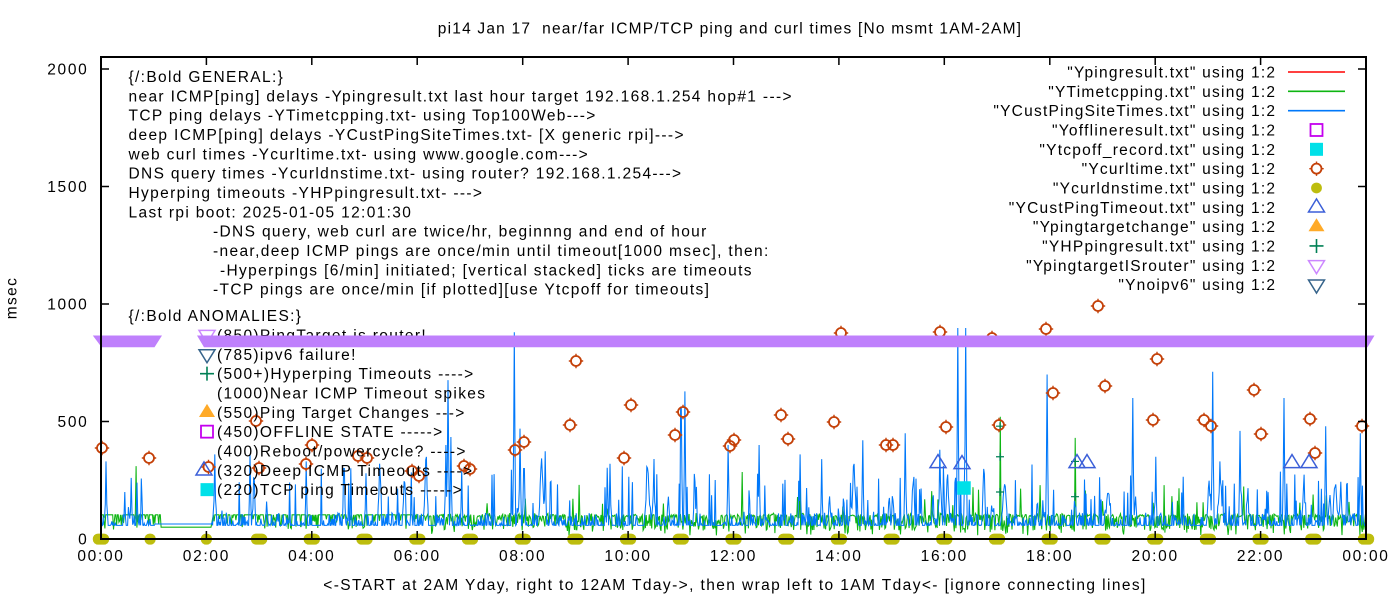 The image size is (1400, 600). What do you see at coordinates (1159, 247) in the screenshot?
I see `svg-text: "YHPpingresult.txt" using 1:2` at bounding box center [1159, 247].